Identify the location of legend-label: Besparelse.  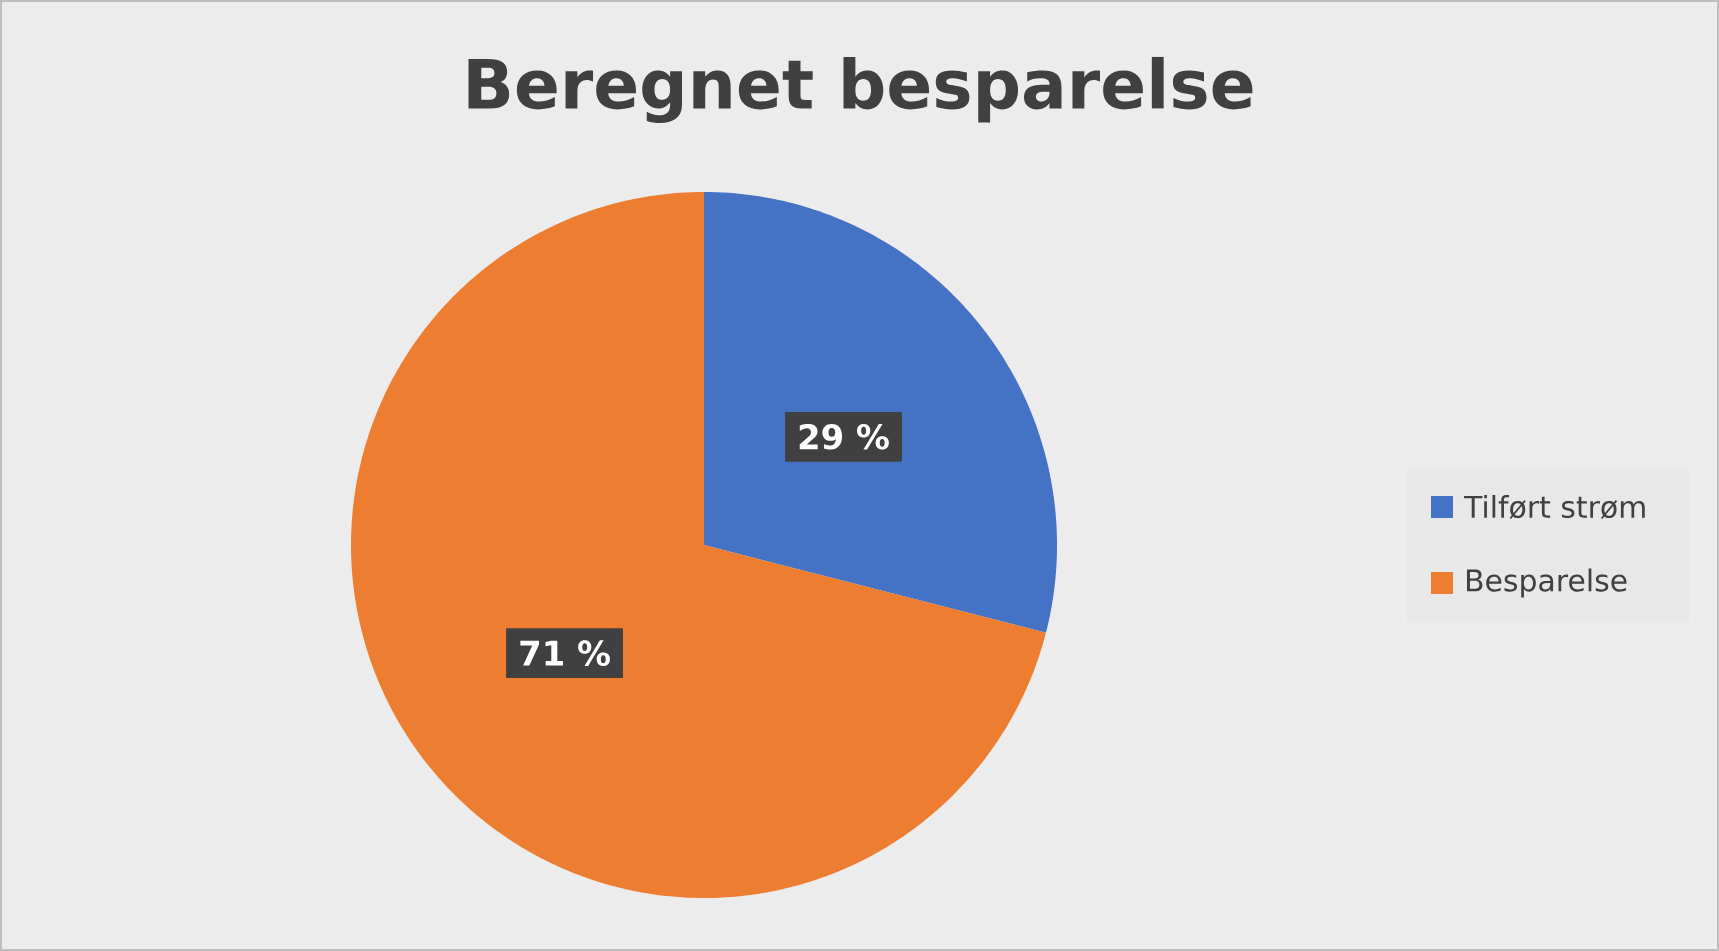
(1546, 583).